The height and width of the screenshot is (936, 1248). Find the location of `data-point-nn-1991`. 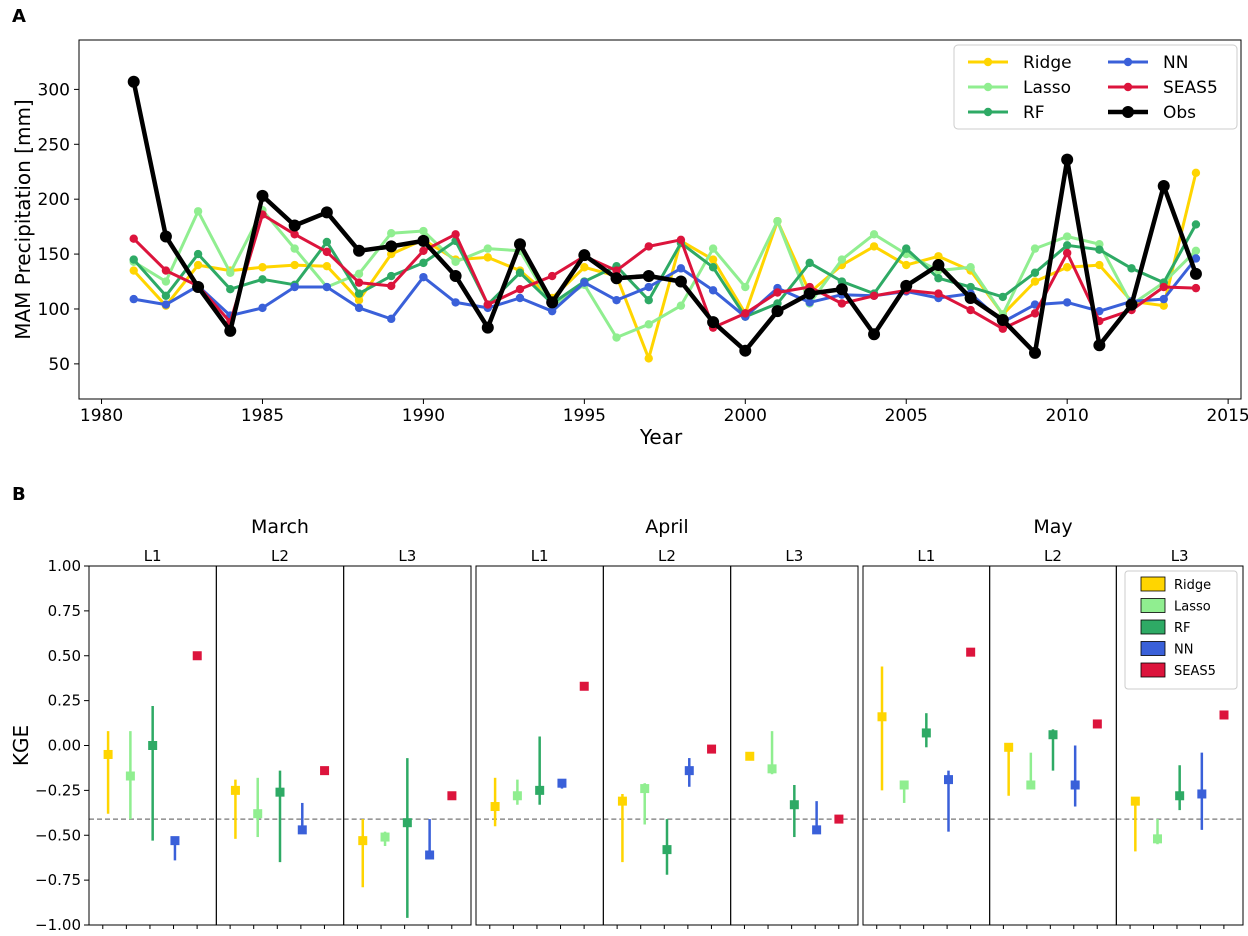

data-point-nn-1991 is located at coordinates (455, 302).